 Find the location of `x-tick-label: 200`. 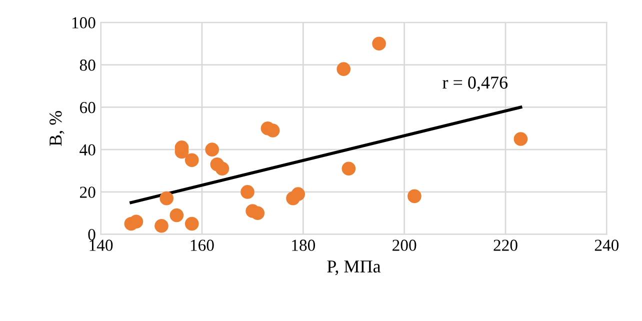

x-tick-label: 200 is located at coordinates (404, 245).